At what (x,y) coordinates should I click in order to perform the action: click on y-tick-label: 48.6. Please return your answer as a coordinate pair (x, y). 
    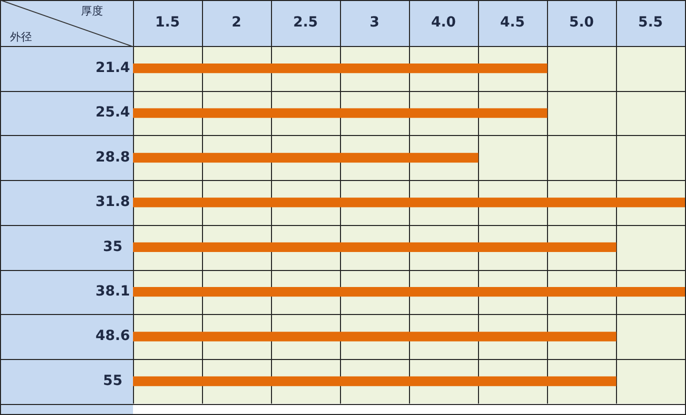
    Looking at the image, I should click on (112, 336).